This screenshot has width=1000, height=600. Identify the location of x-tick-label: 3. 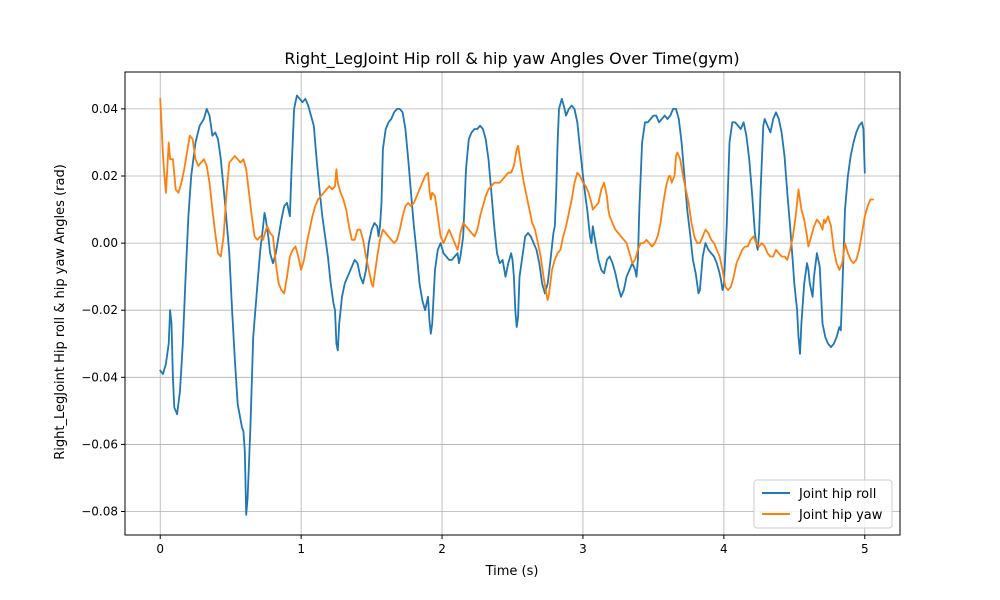
(583, 549).